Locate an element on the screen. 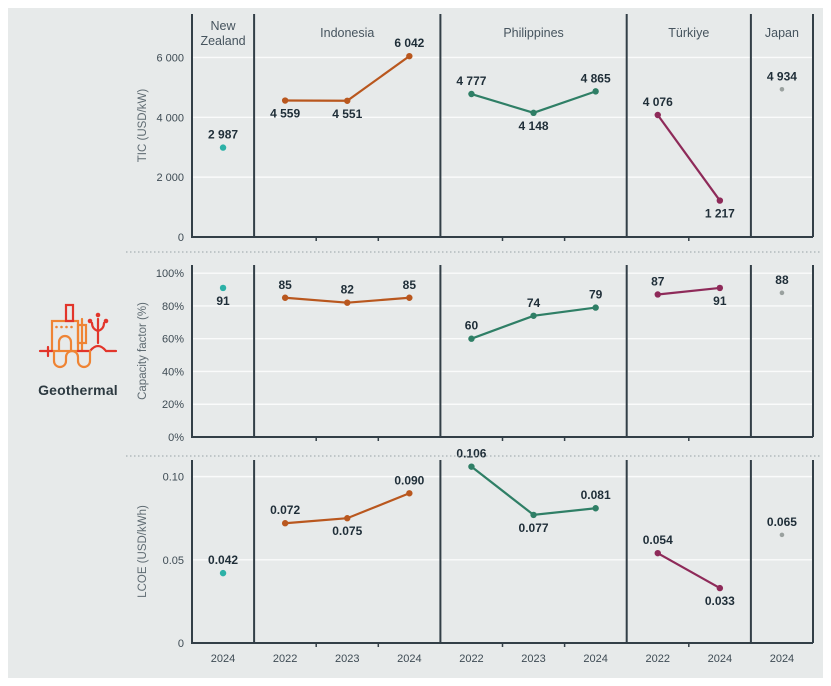  icon-ground-loop is located at coordinates (72, 359).